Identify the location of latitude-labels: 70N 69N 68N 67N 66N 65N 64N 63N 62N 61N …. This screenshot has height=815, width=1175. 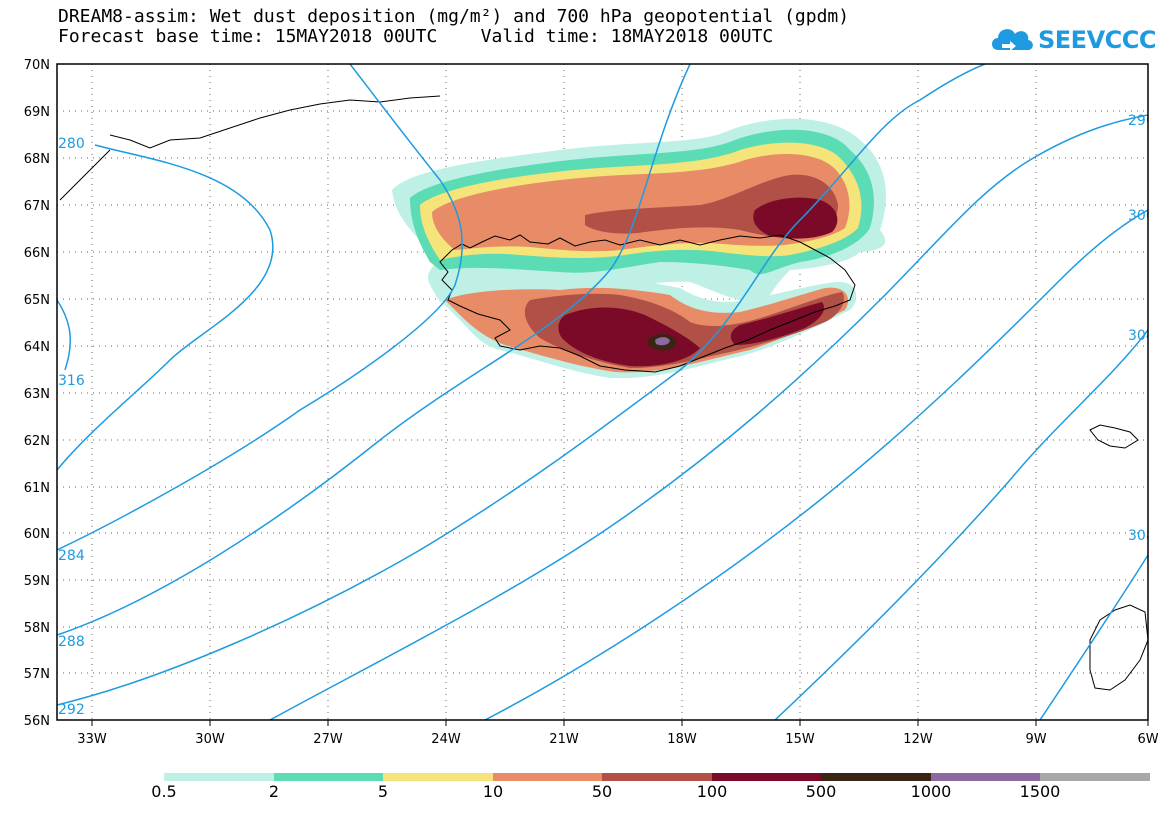
(37, 393).